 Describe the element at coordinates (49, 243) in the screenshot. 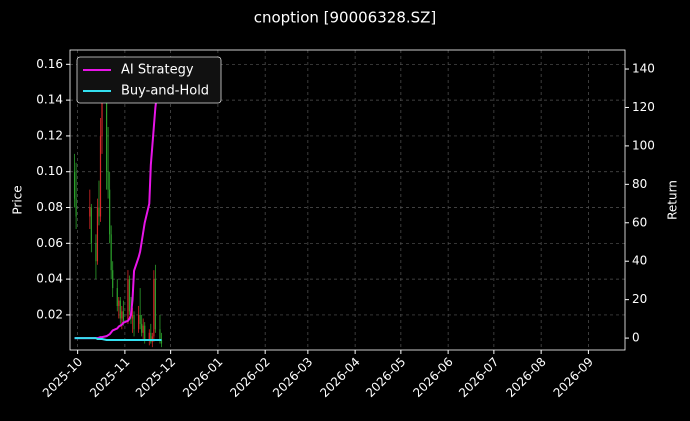

I see `y-tick-label: 0.06` at that location.